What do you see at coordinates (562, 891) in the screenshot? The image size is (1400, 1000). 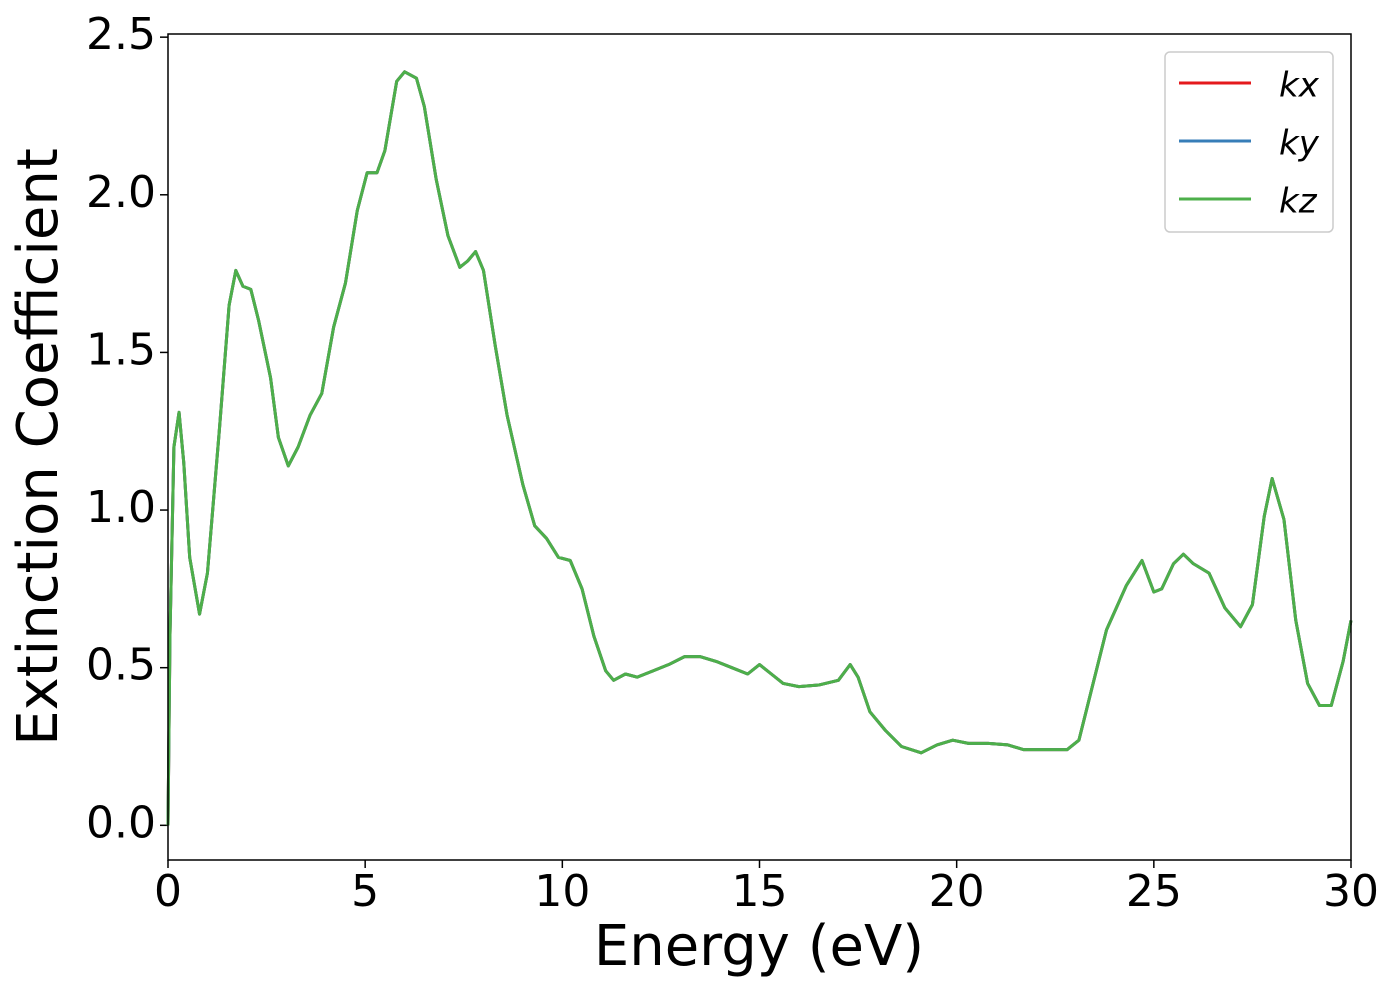 I see `x-tick-label: 10` at bounding box center [562, 891].